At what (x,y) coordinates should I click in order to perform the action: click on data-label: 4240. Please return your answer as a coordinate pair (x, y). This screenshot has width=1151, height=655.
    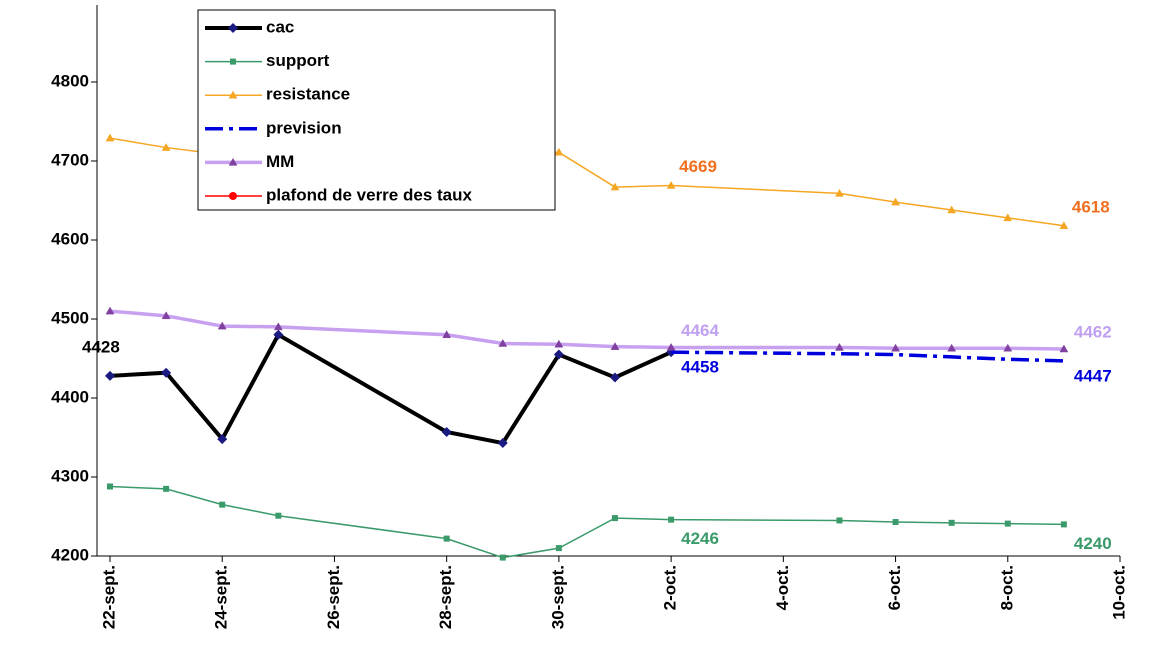
    Looking at the image, I should click on (1093, 543).